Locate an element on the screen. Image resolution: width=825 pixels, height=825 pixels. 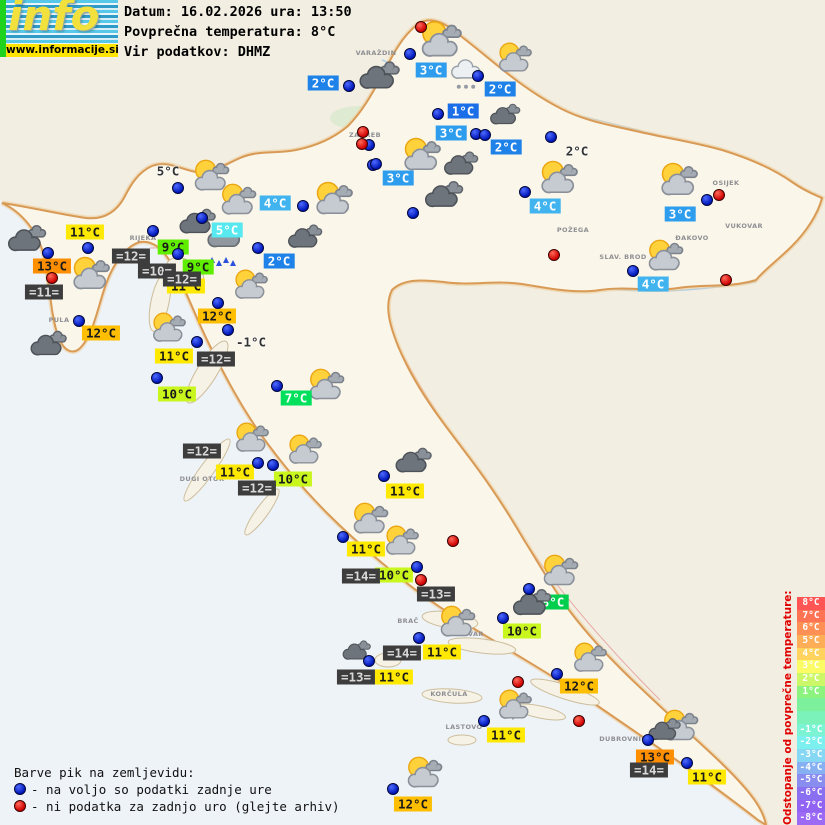
city-label: VUKOVAR is located at coordinates (744, 226).